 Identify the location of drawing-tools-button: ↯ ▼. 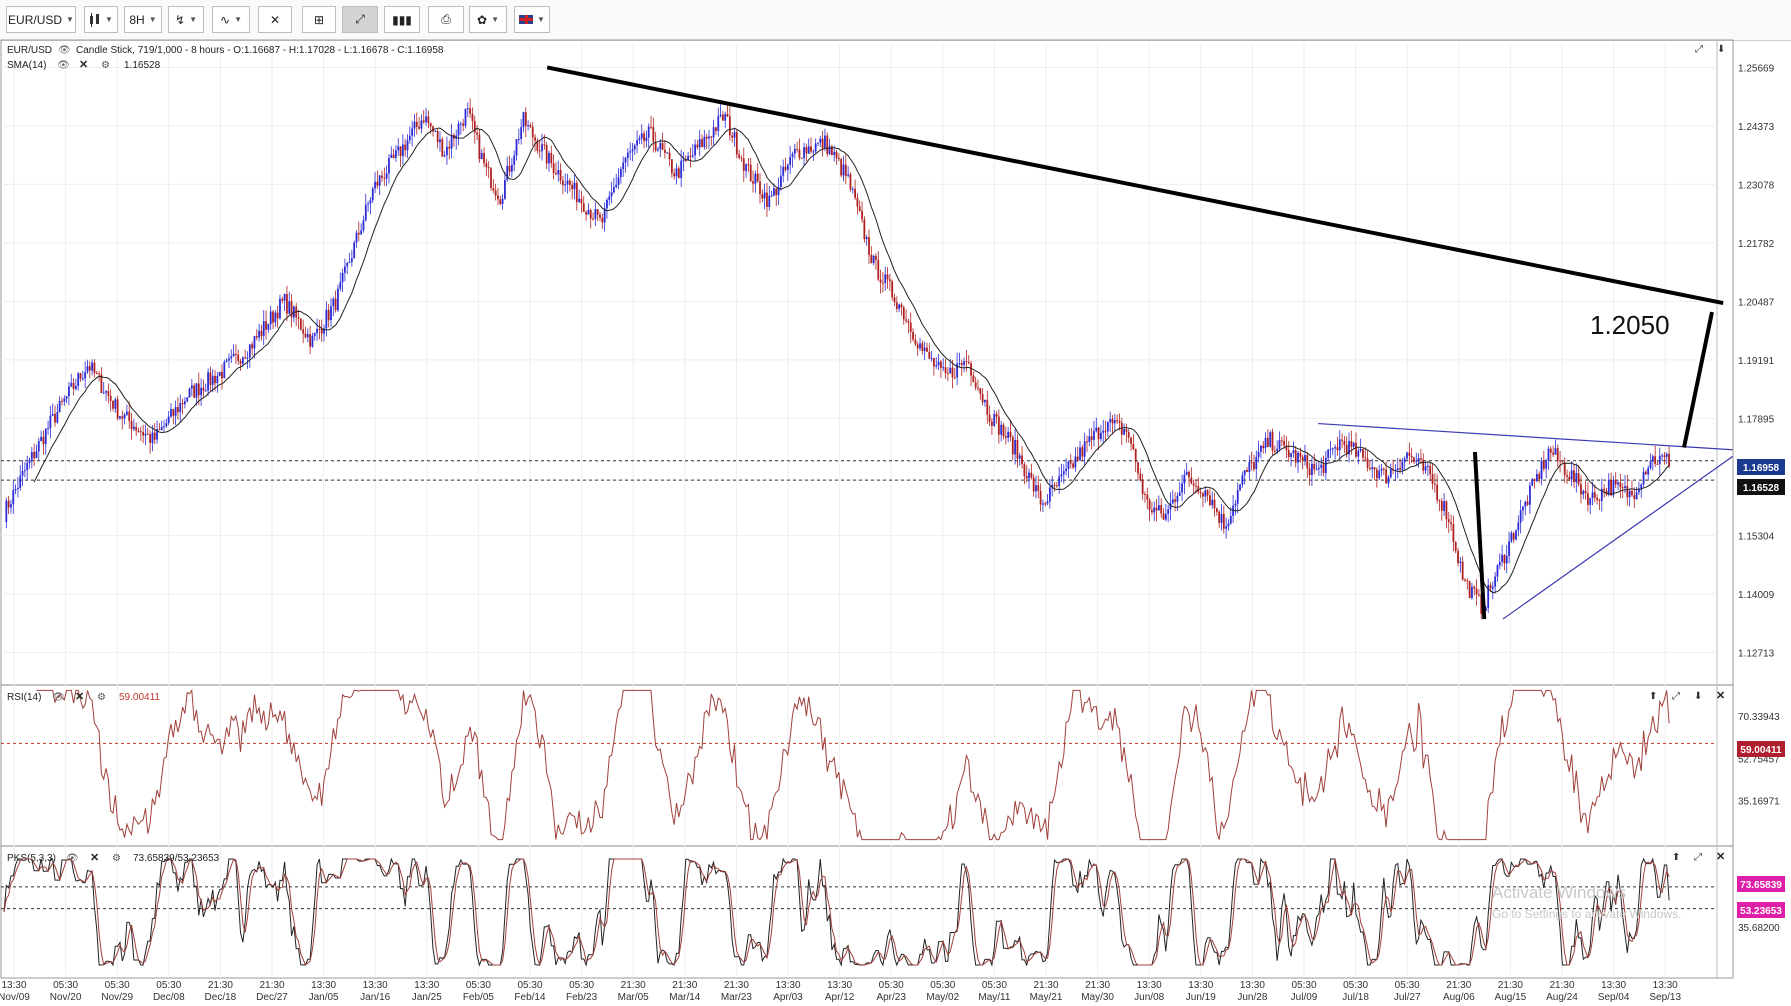
(186, 19).